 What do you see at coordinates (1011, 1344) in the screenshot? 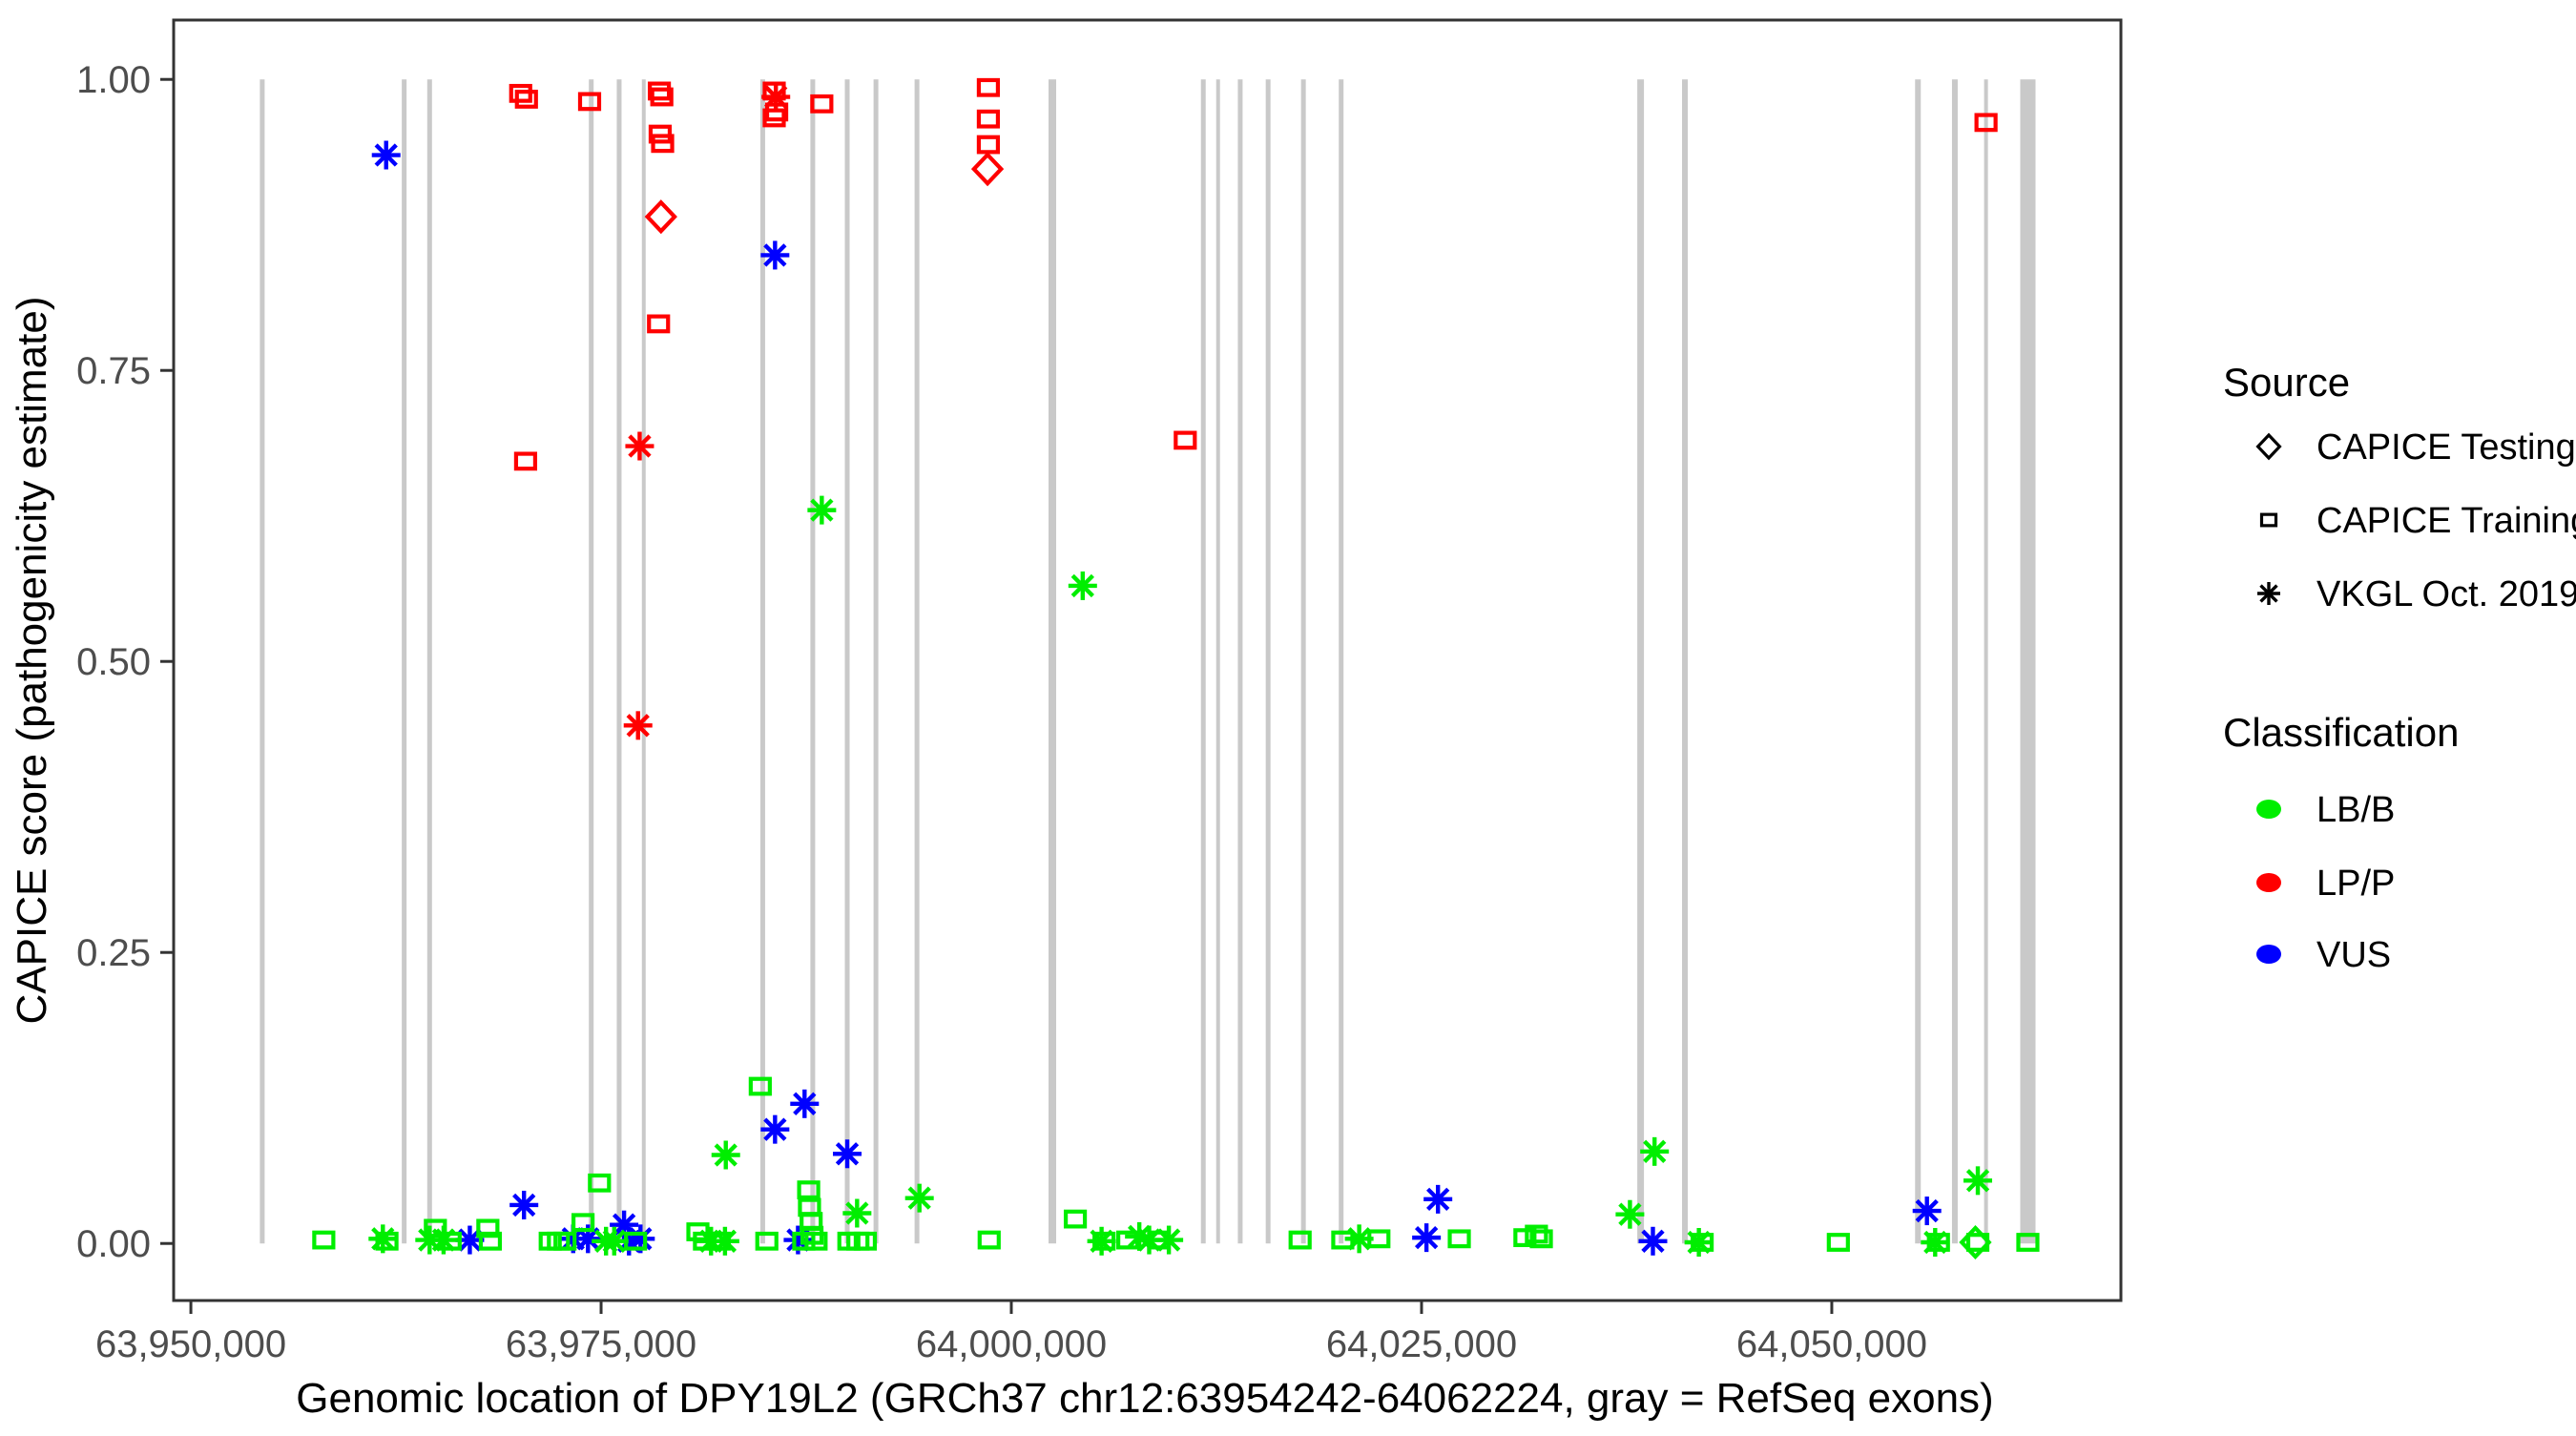
I see `x-axis-tick-label: 64,000,000` at bounding box center [1011, 1344].